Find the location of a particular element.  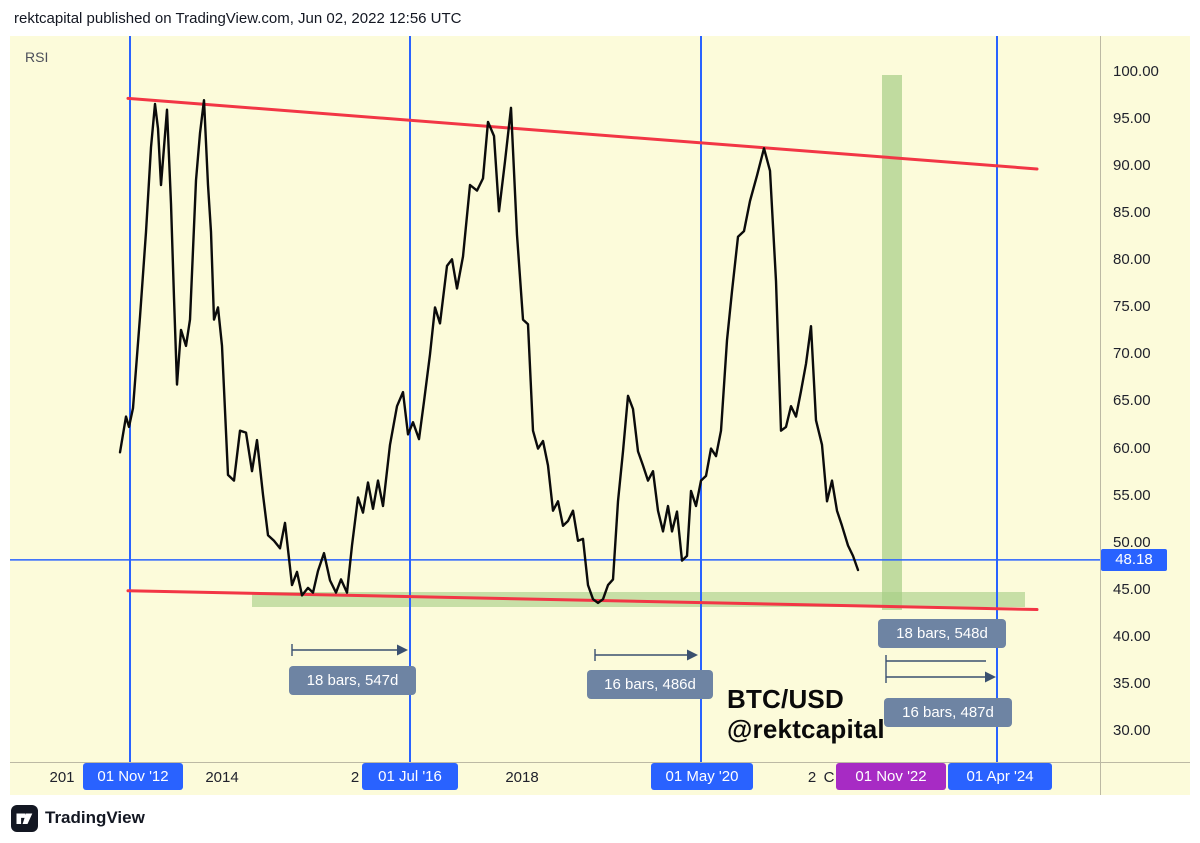

price-scale-border is located at coordinates (1100, 415).